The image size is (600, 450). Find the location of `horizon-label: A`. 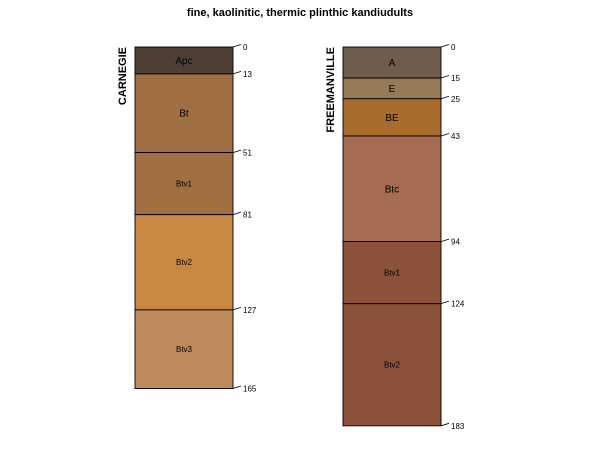

horizon-label: A is located at coordinates (392, 63).